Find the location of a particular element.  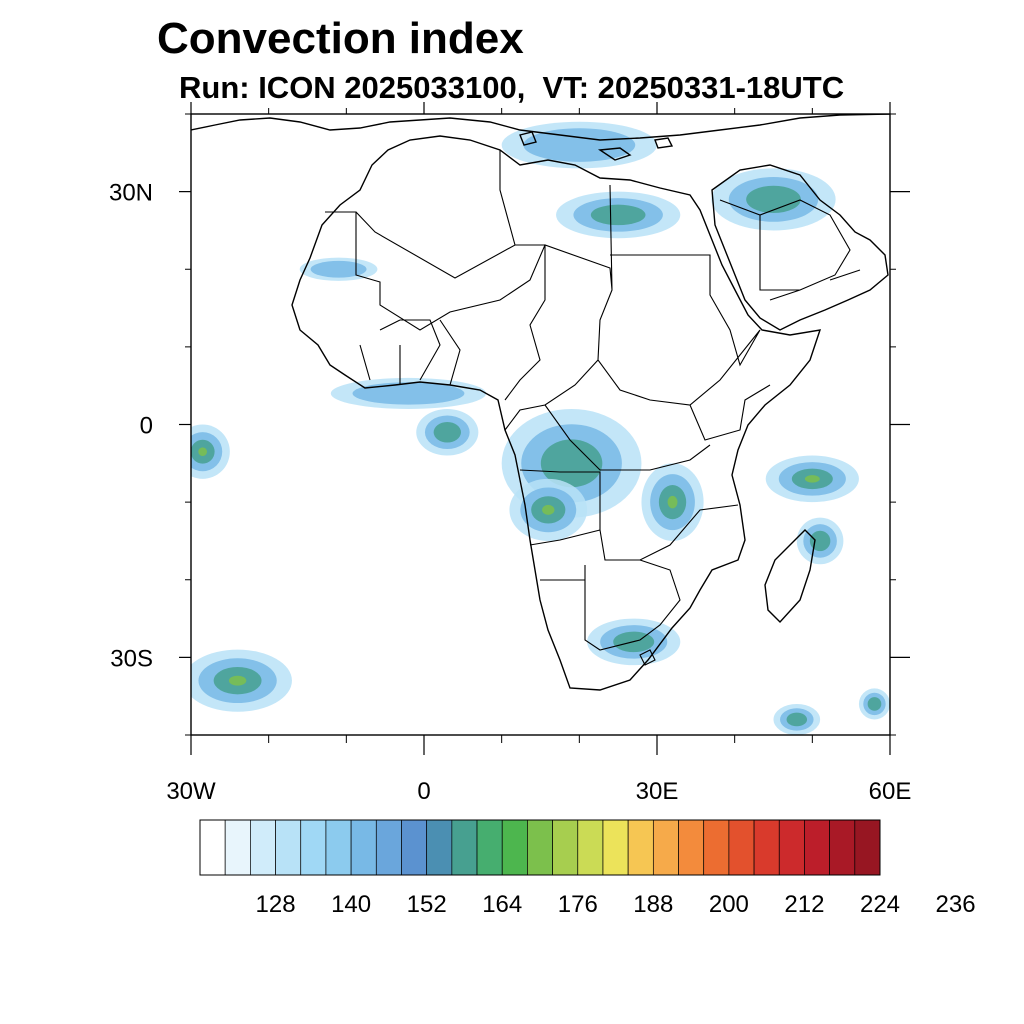

lon-tick-label: 0 is located at coordinates (423, 791).